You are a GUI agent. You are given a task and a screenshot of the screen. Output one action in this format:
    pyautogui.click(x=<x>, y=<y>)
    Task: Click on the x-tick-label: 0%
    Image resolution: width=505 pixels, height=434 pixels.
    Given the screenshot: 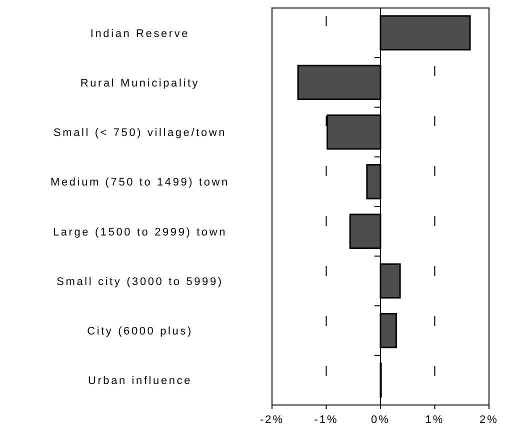 What is the action you would take?
    pyautogui.click(x=380, y=420)
    